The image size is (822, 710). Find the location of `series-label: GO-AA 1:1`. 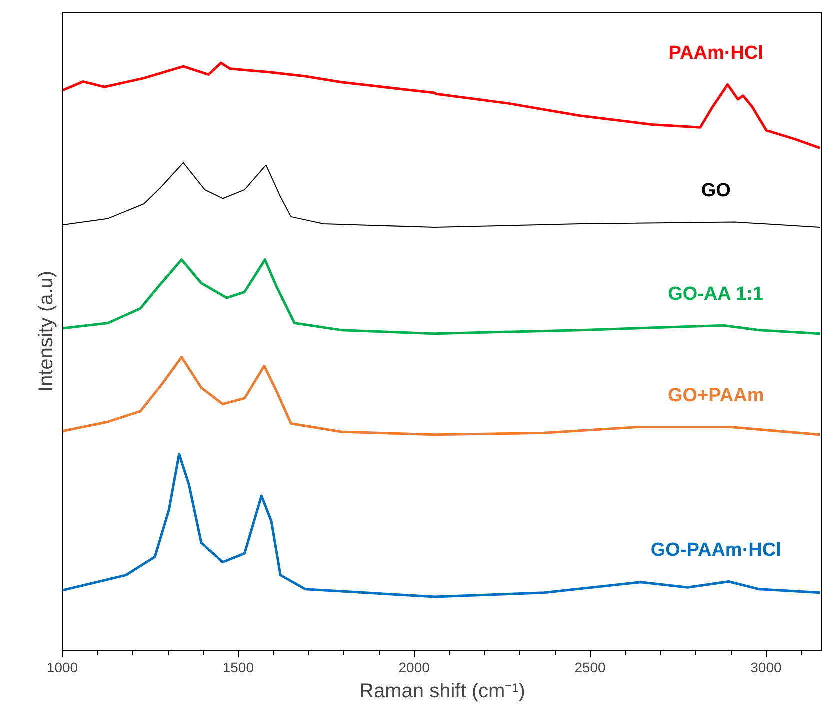

series-label: GO-AA 1:1 is located at coordinates (716, 295).